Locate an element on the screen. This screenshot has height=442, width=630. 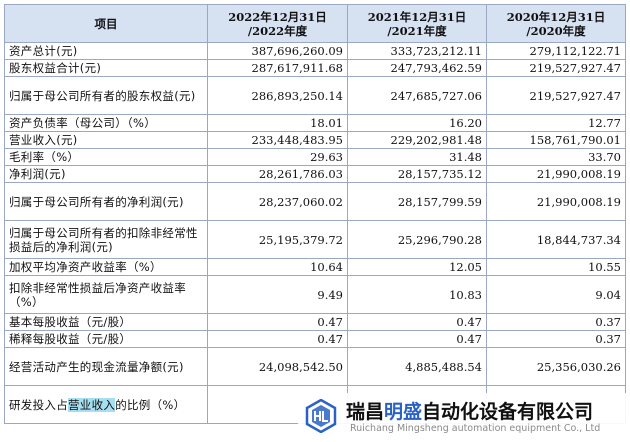
company-name-part-1: 瑞昌 is located at coordinates (365, 412).